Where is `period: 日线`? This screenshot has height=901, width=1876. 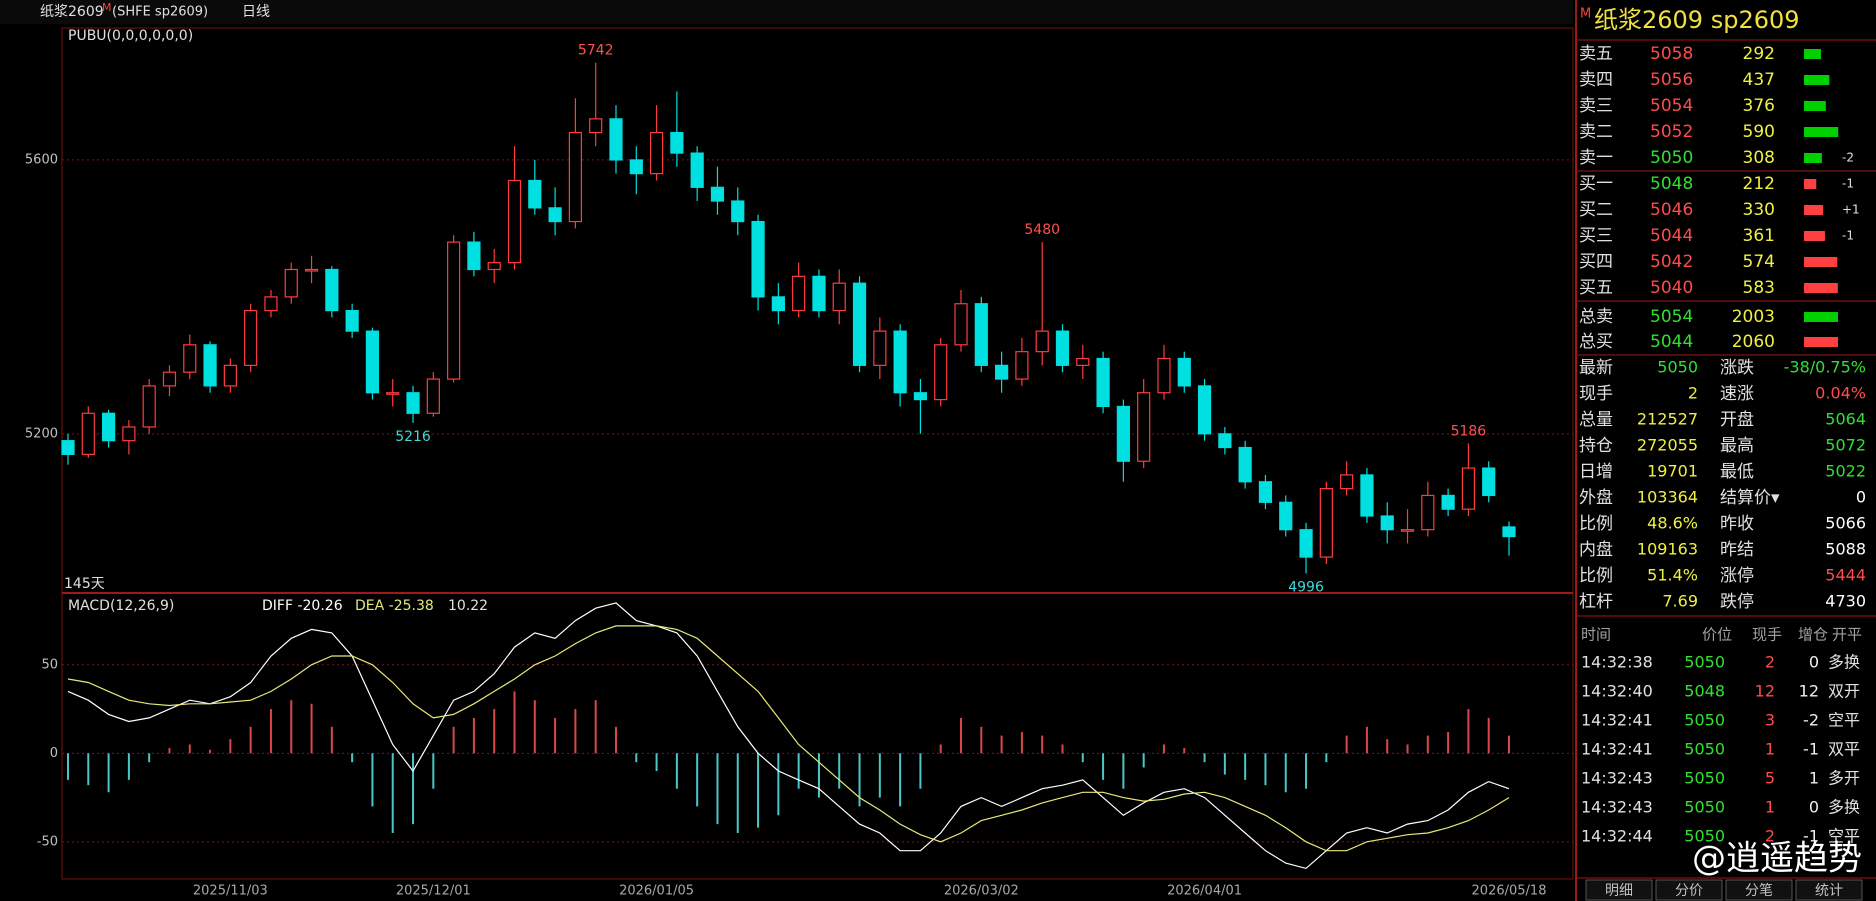 period: 日线 is located at coordinates (256, 12).